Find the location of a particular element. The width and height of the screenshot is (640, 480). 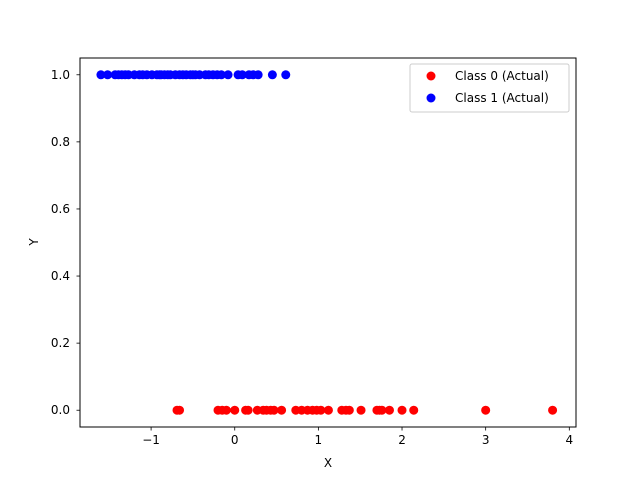

x-tick-label: −1 is located at coordinates (151, 440).